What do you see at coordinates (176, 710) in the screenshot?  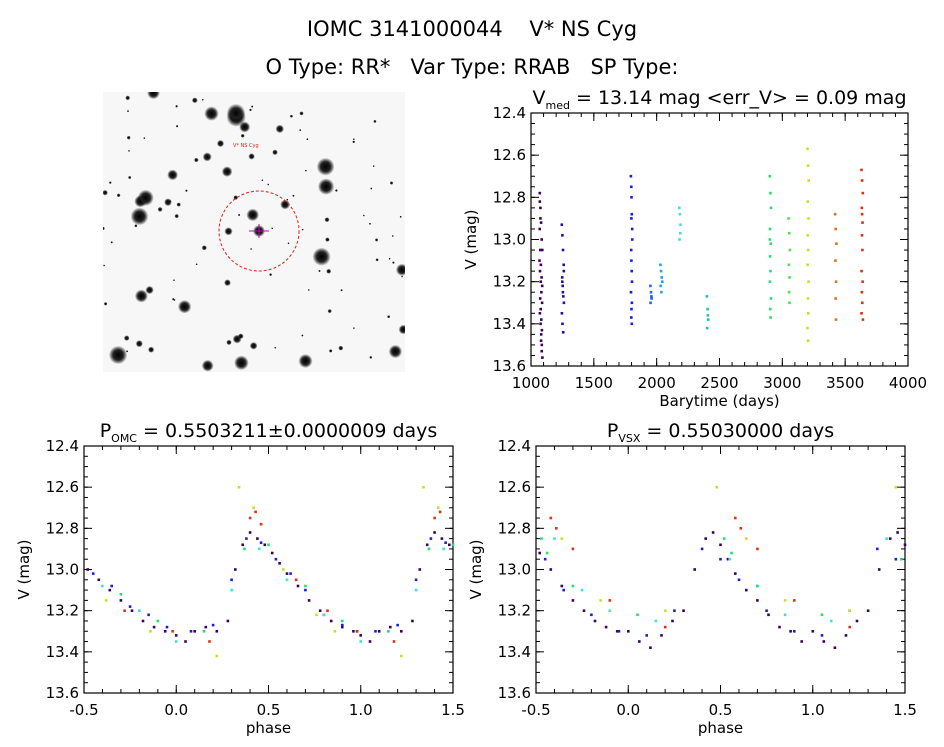 I see `x-tick-label: 0.0` at bounding box center [176, 710].